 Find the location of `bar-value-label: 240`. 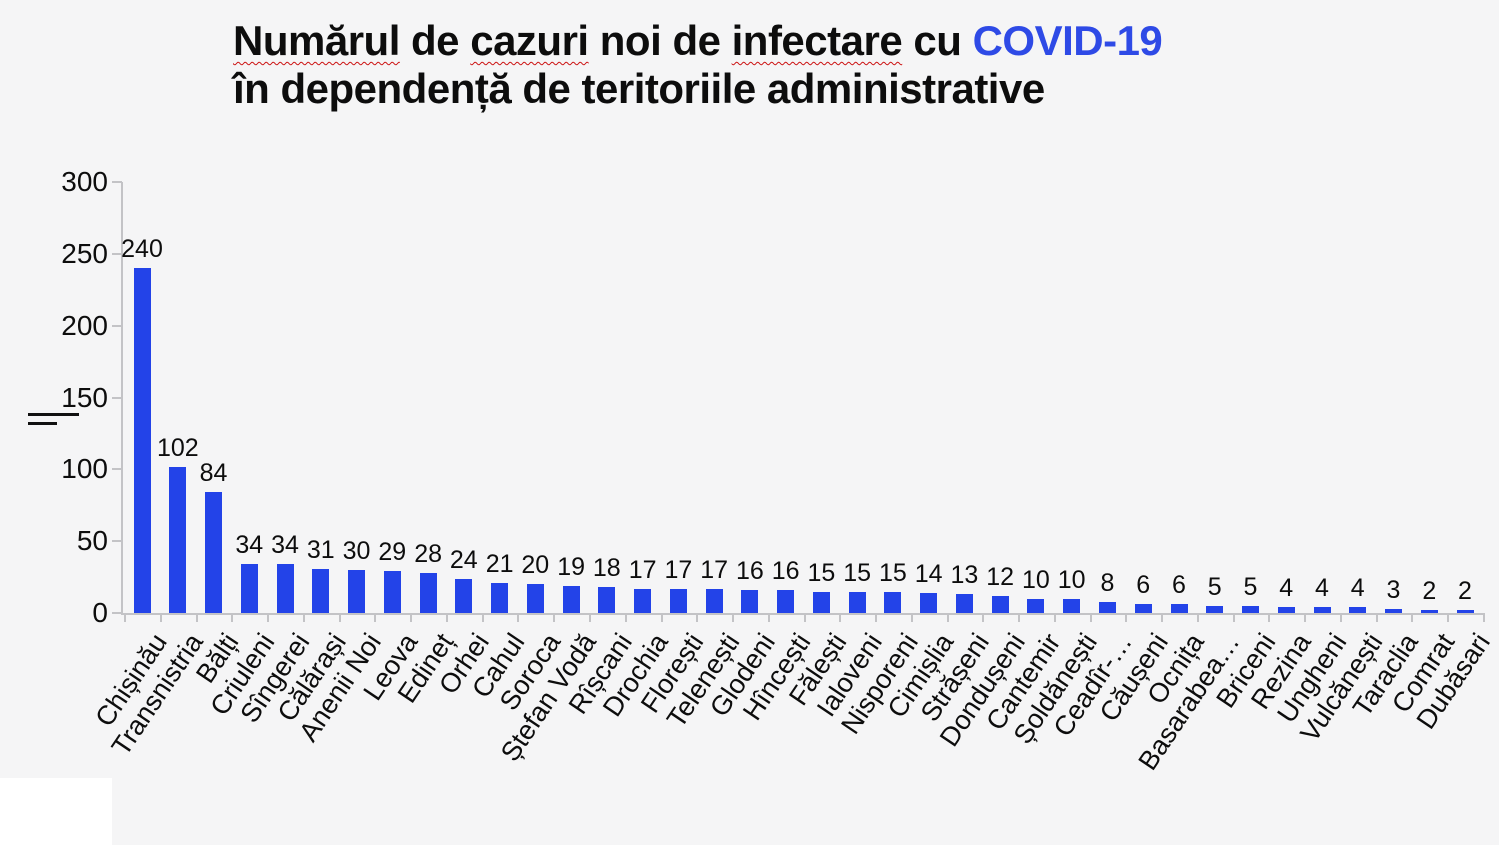

bar-value-label: 240 is located at coordinates (142, 249).